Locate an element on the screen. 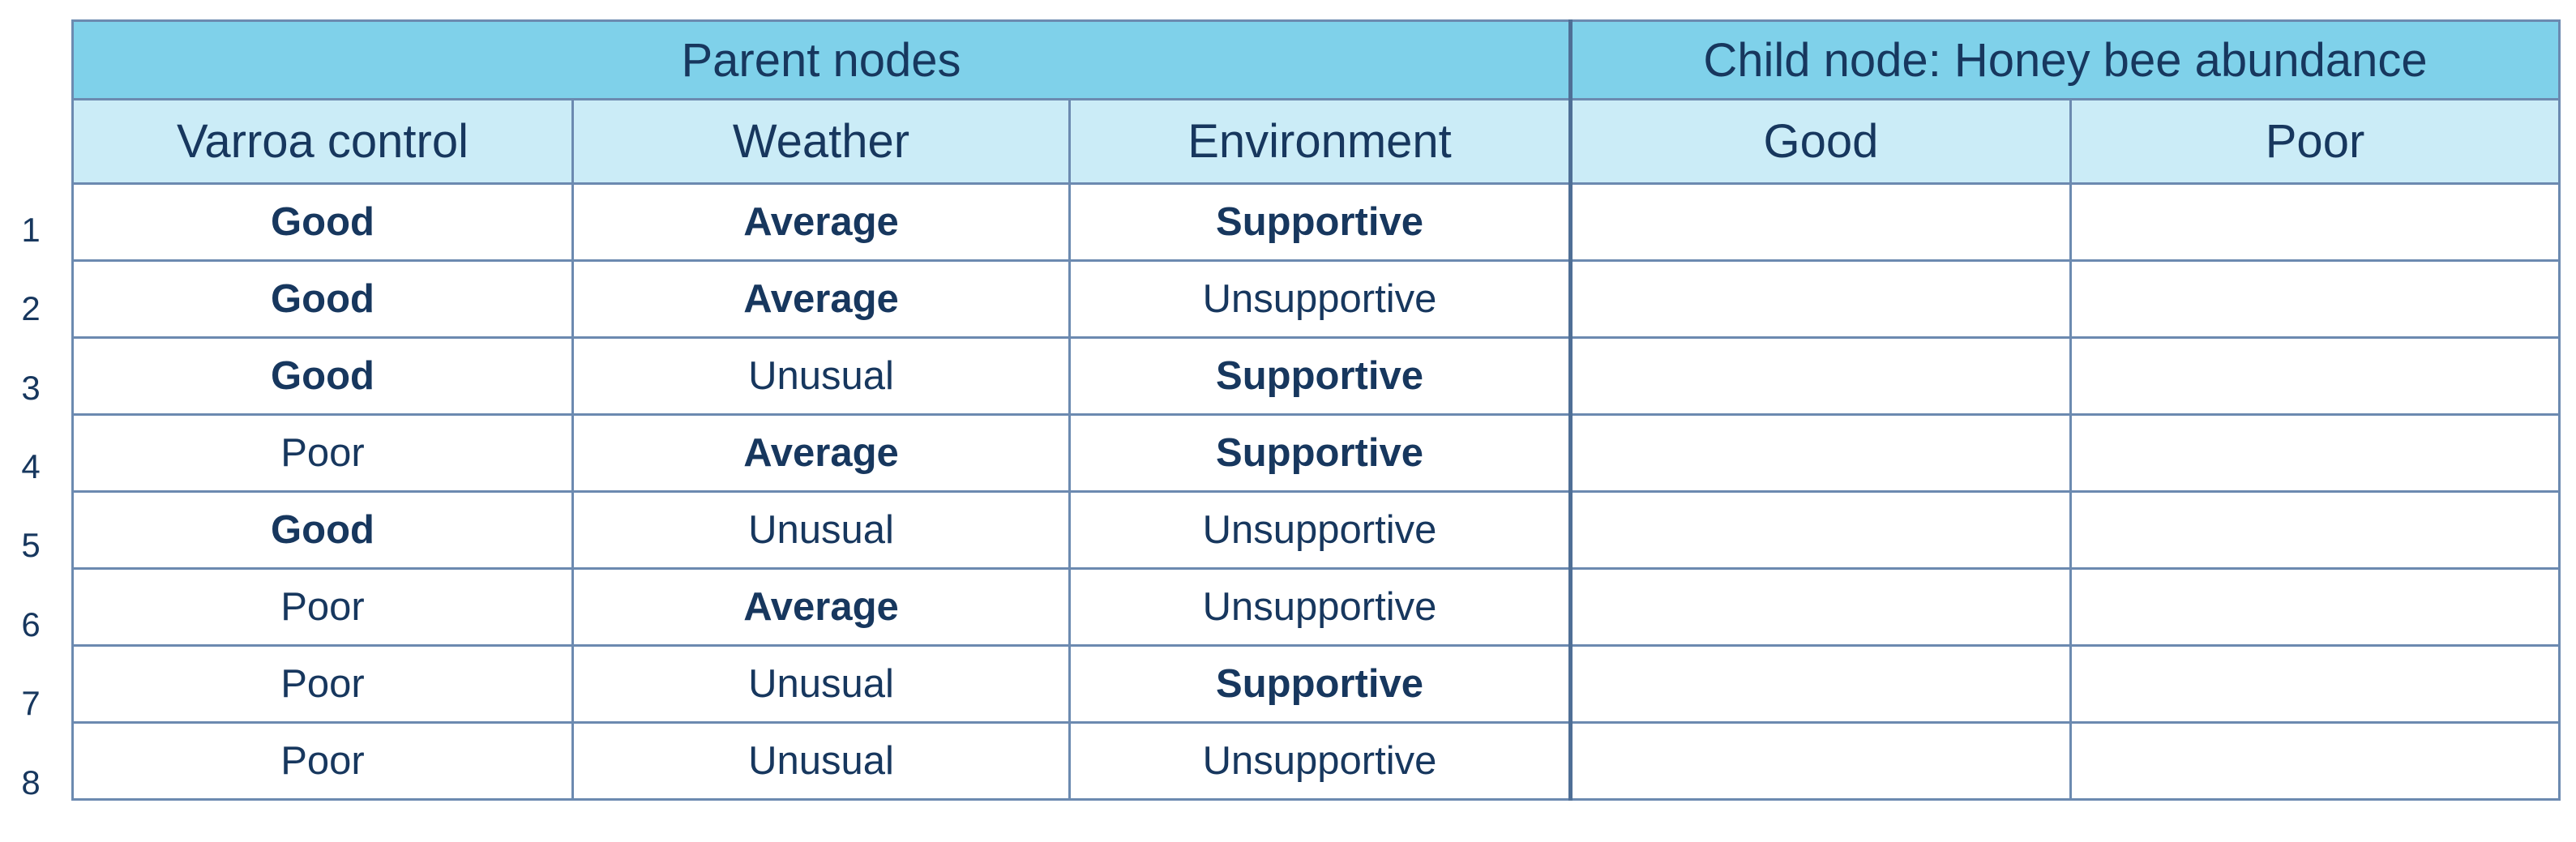  table-row: Good Average Unsupportive is located at coordinates (1316, 299).